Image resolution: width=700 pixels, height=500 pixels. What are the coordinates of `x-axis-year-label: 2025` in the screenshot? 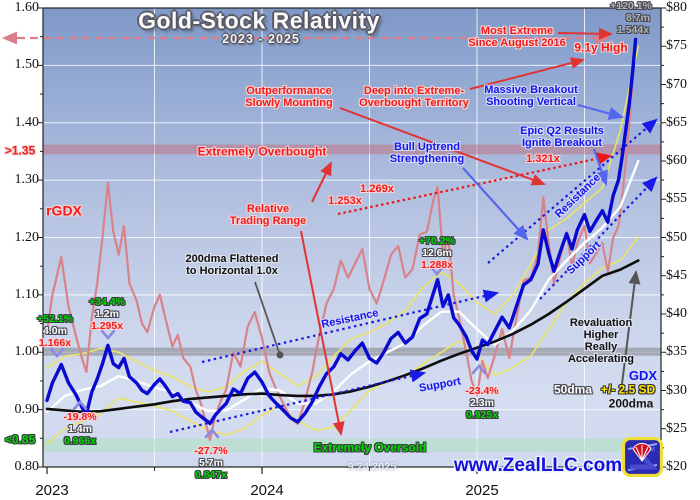 It's located at (482, 490).